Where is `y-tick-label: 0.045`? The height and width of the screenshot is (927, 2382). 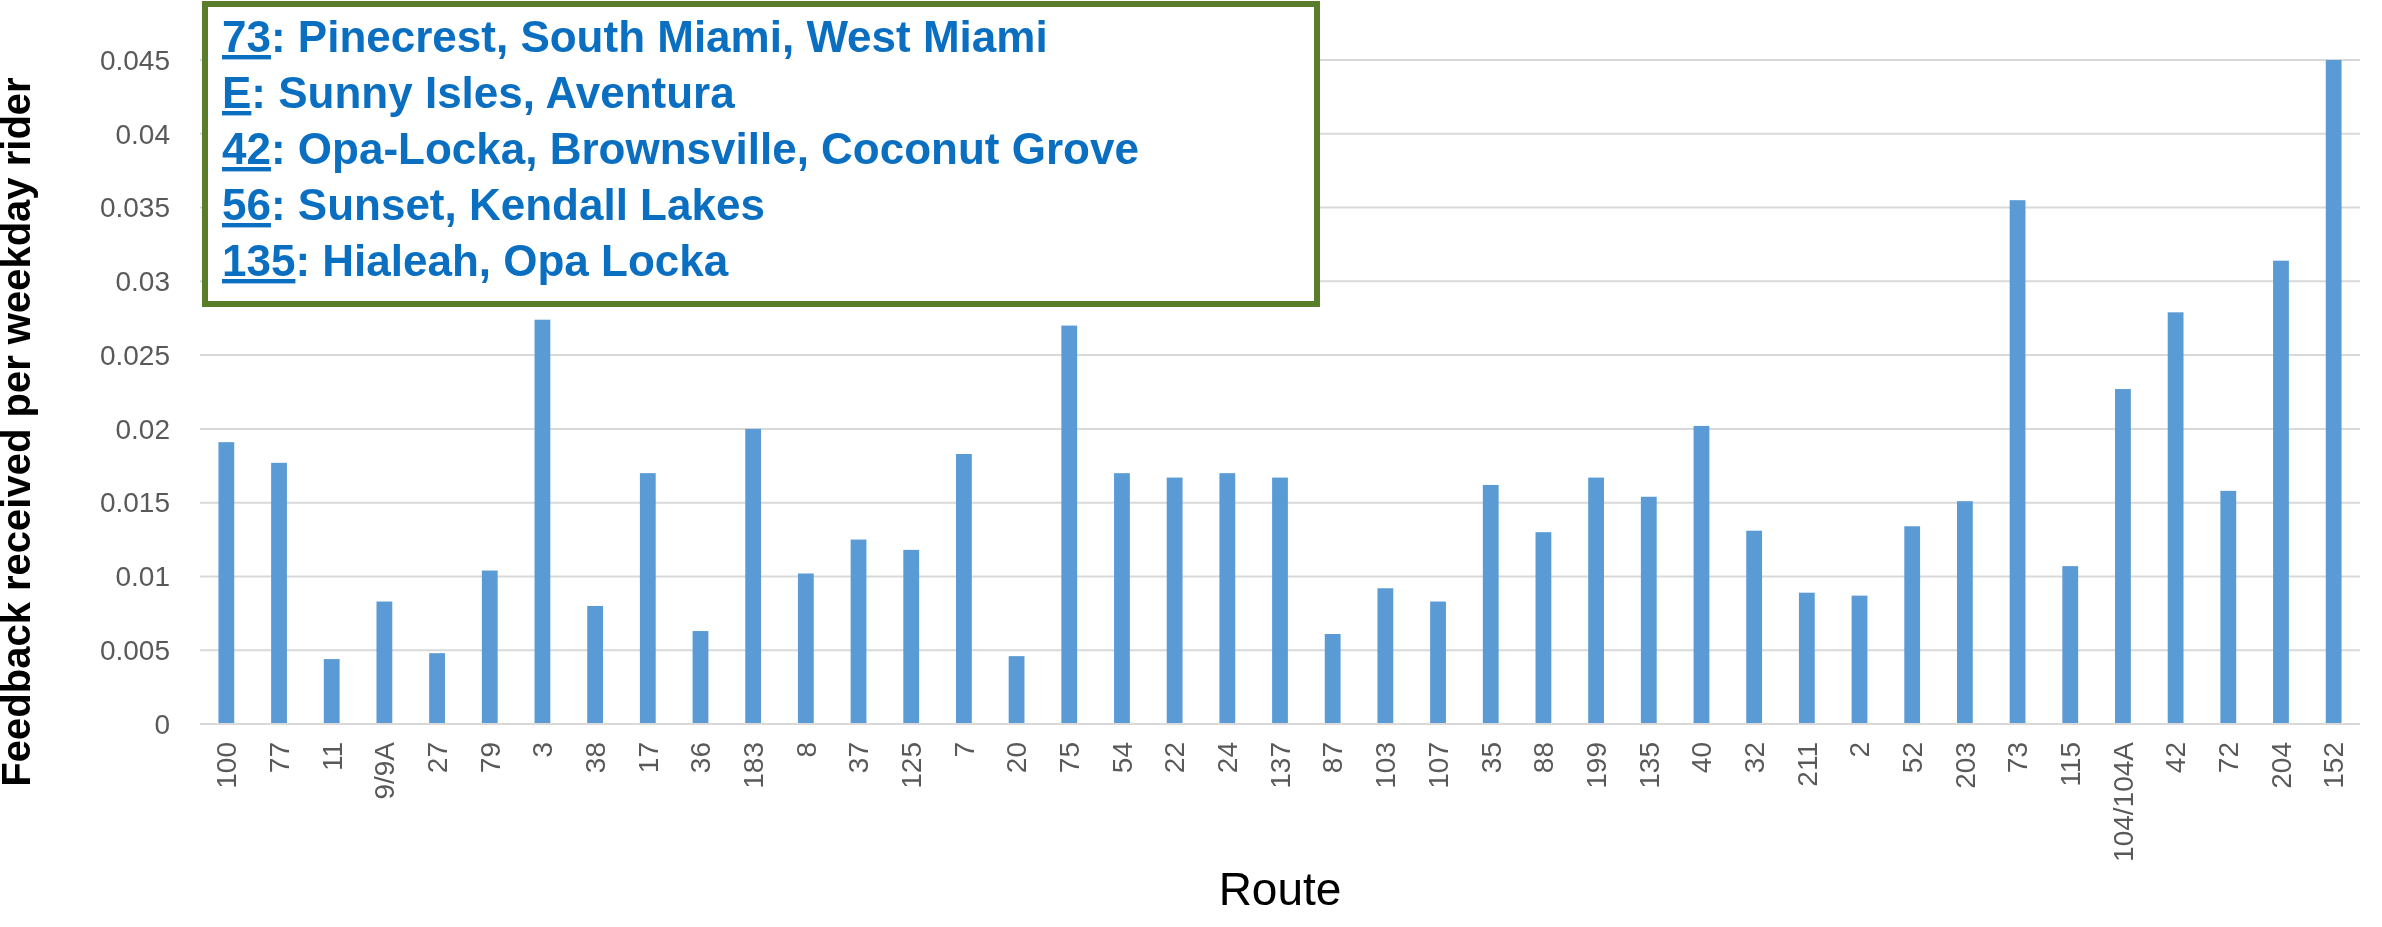
y-tick-label: 0.045 is located at coordinates (134, 60).